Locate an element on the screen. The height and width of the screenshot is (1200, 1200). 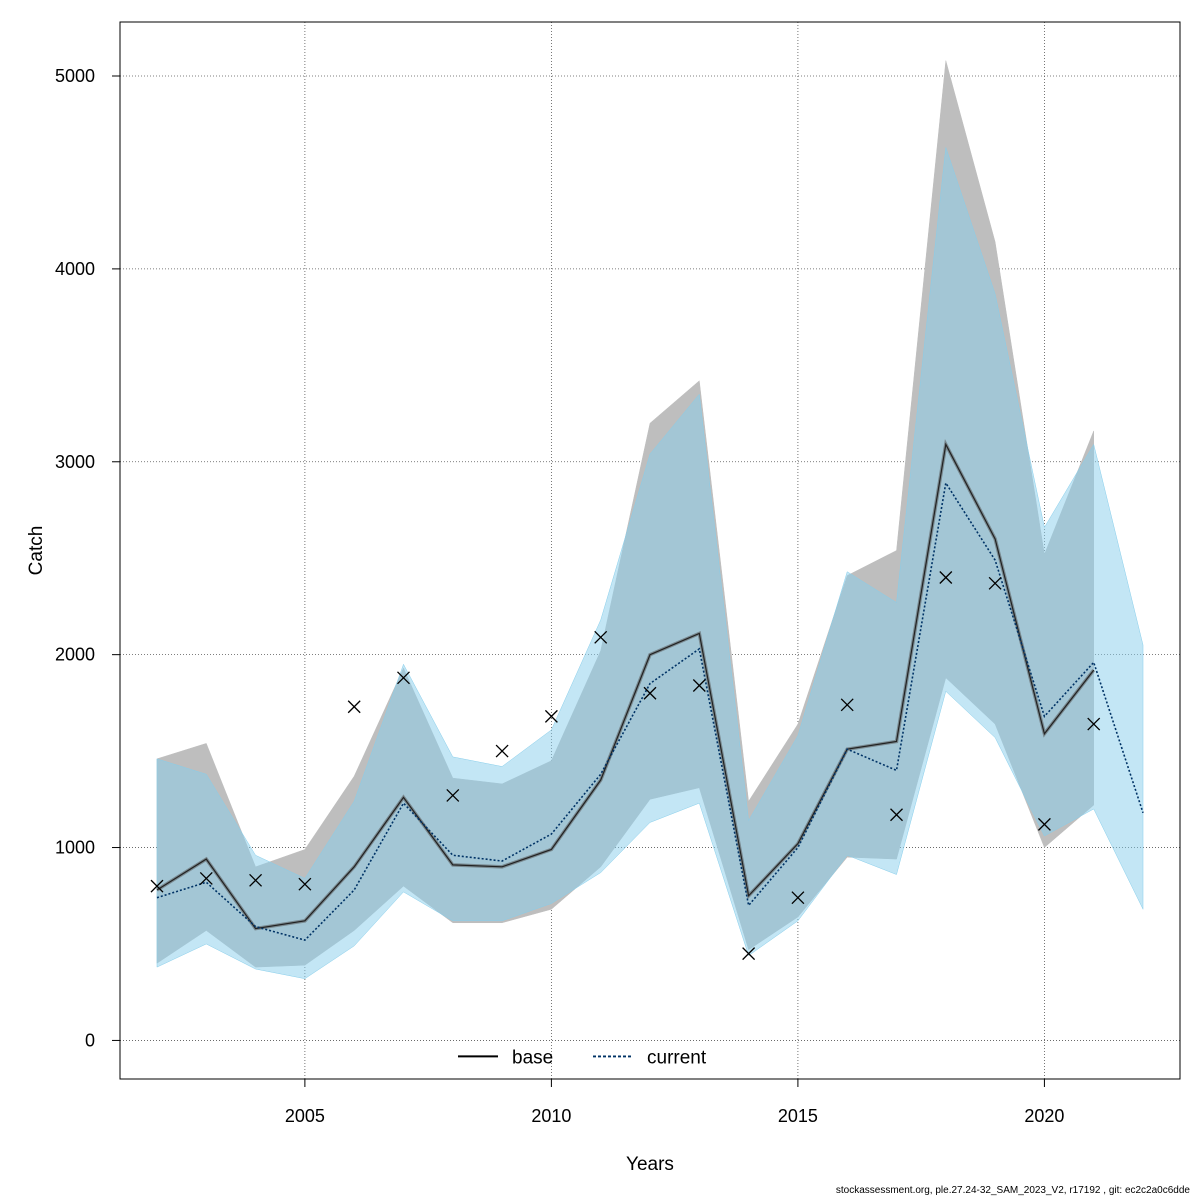
legend: base current is located at coordinates (582, 1057).